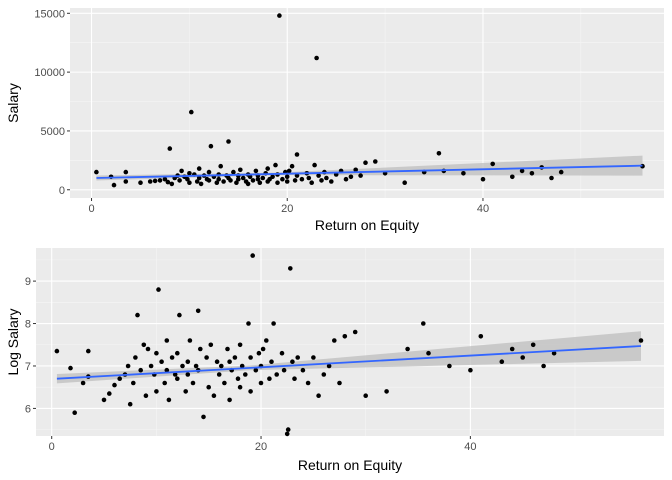 This screenshot has width=672, height=480. Describe the element at coordinates (367, 225) in the screenshot. I see `x-axis-title: Return on Equity` at that location.